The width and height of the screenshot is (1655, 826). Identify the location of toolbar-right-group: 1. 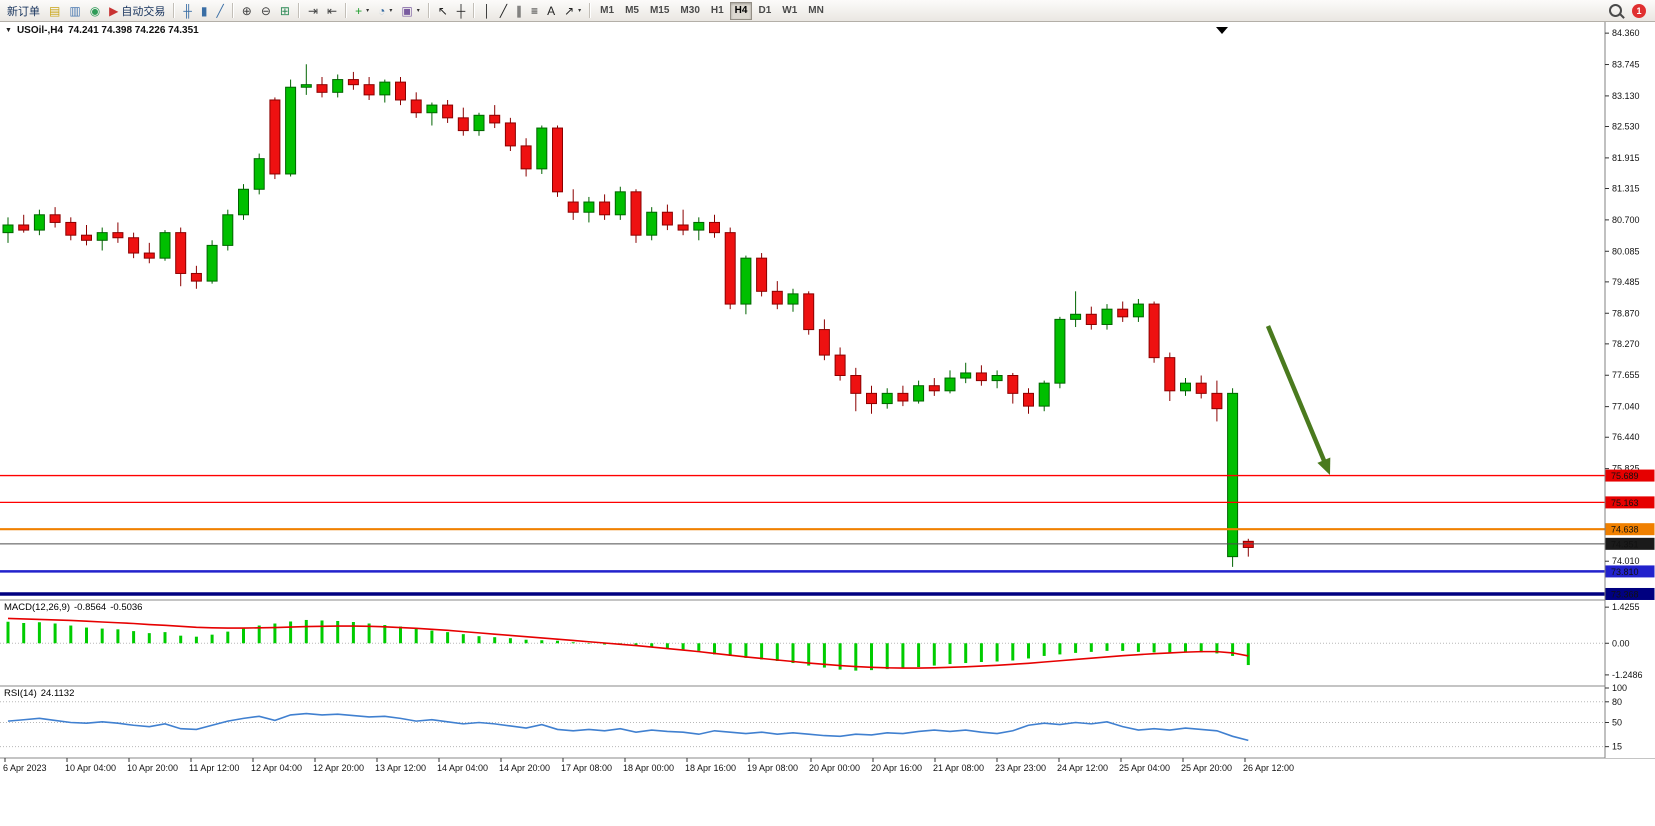
(1630, 10).